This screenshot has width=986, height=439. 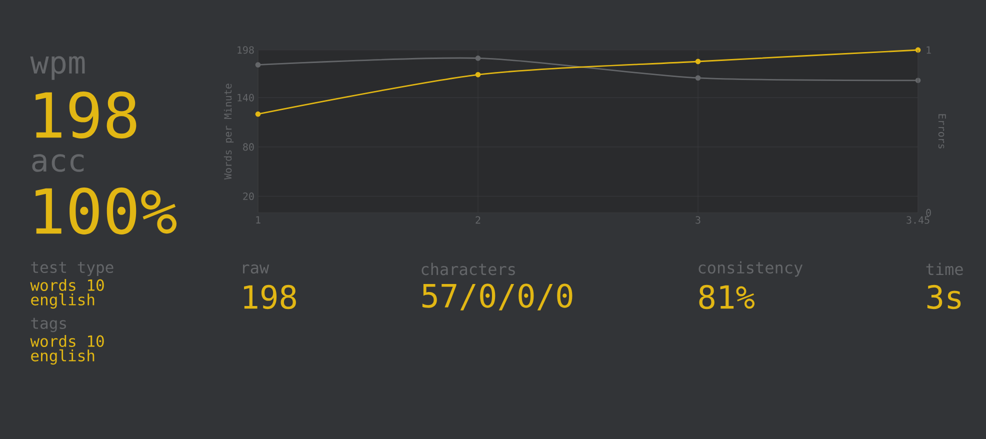 I want to click on text: 3s, so click(x=944, y=297).